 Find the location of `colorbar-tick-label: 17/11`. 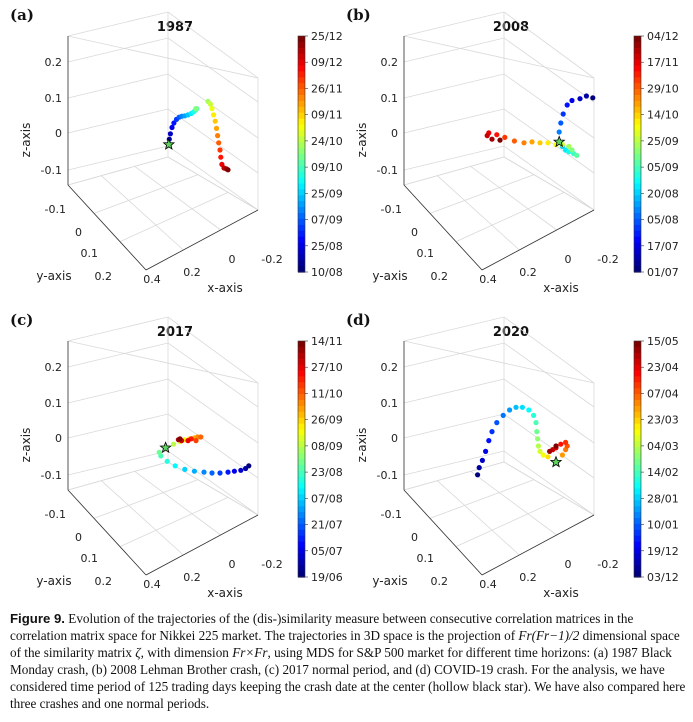

colorbar-tick-label: 17/11 is located at coordinates (663, 62).